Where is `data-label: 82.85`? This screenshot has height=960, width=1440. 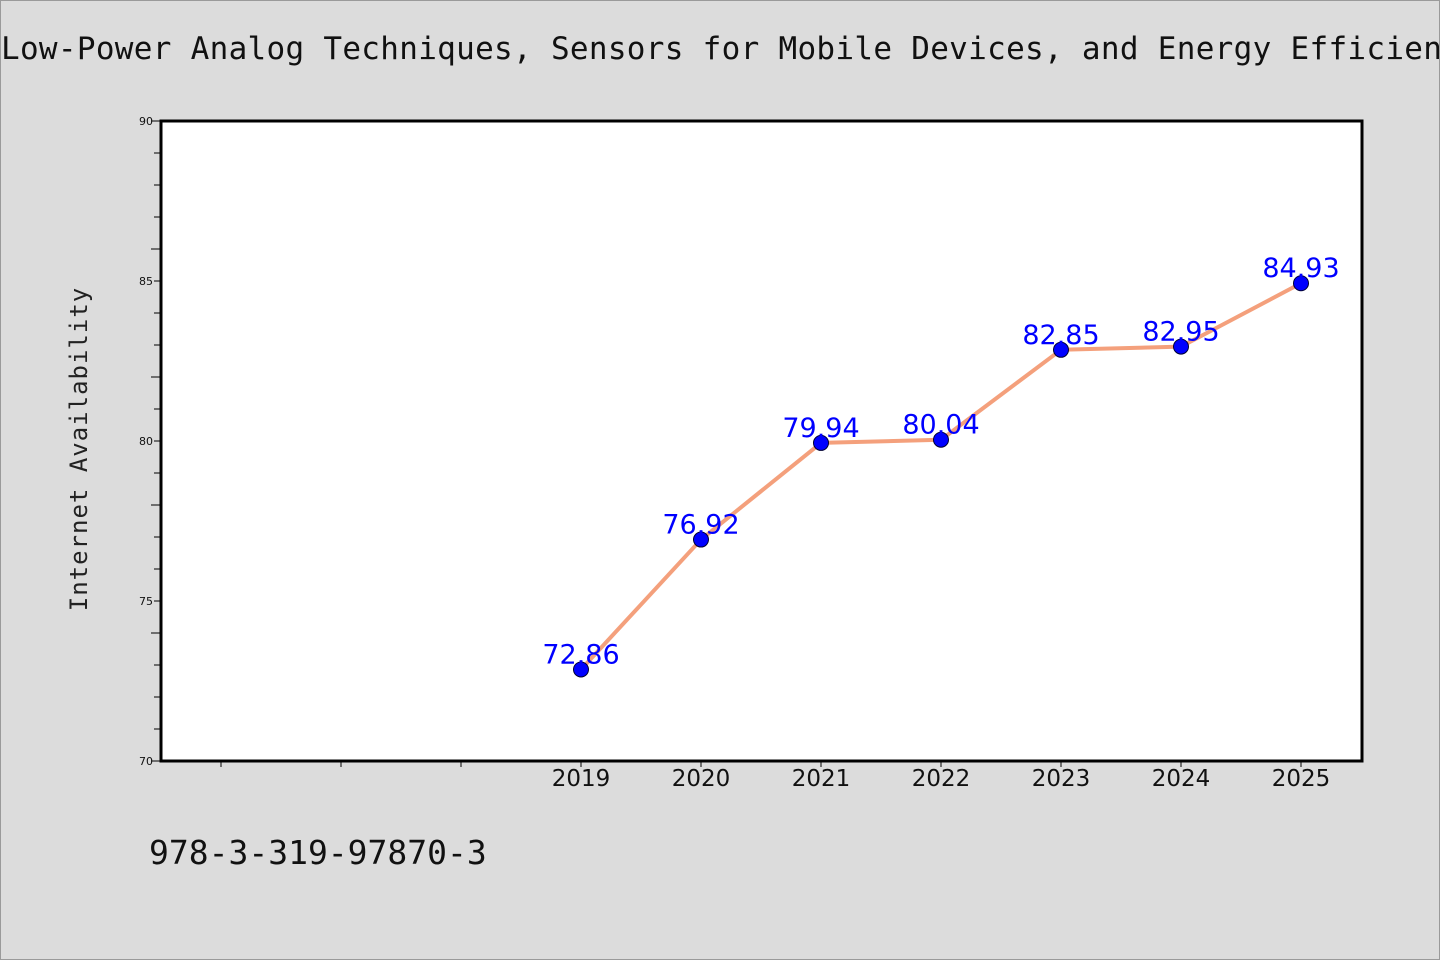
data-label: 82.85 is located at coordinates (1060, 335).